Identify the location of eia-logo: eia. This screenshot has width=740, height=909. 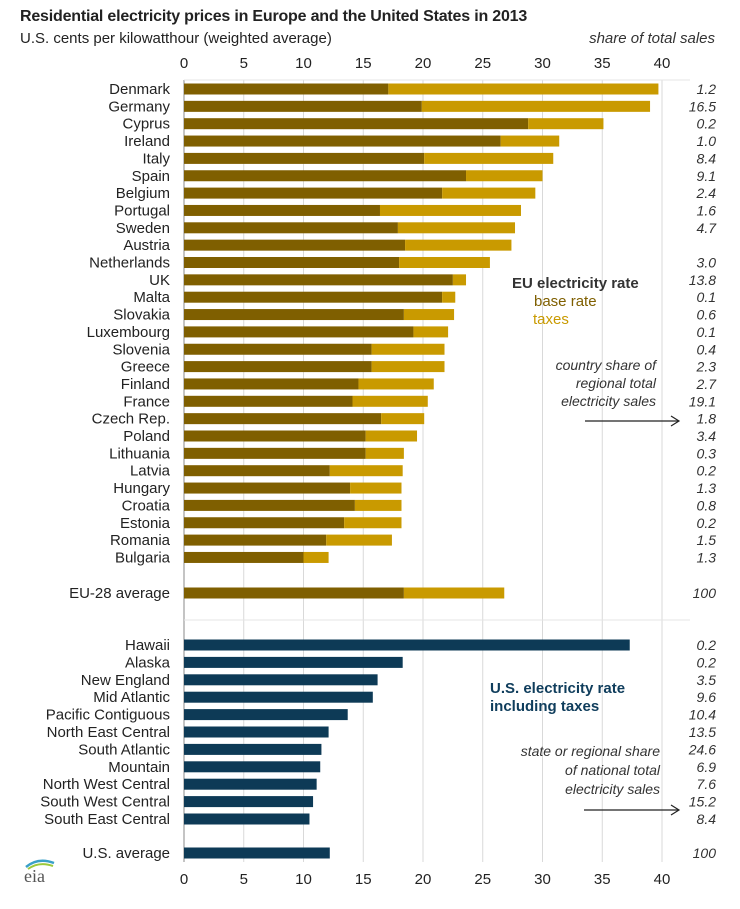
(40, 870).